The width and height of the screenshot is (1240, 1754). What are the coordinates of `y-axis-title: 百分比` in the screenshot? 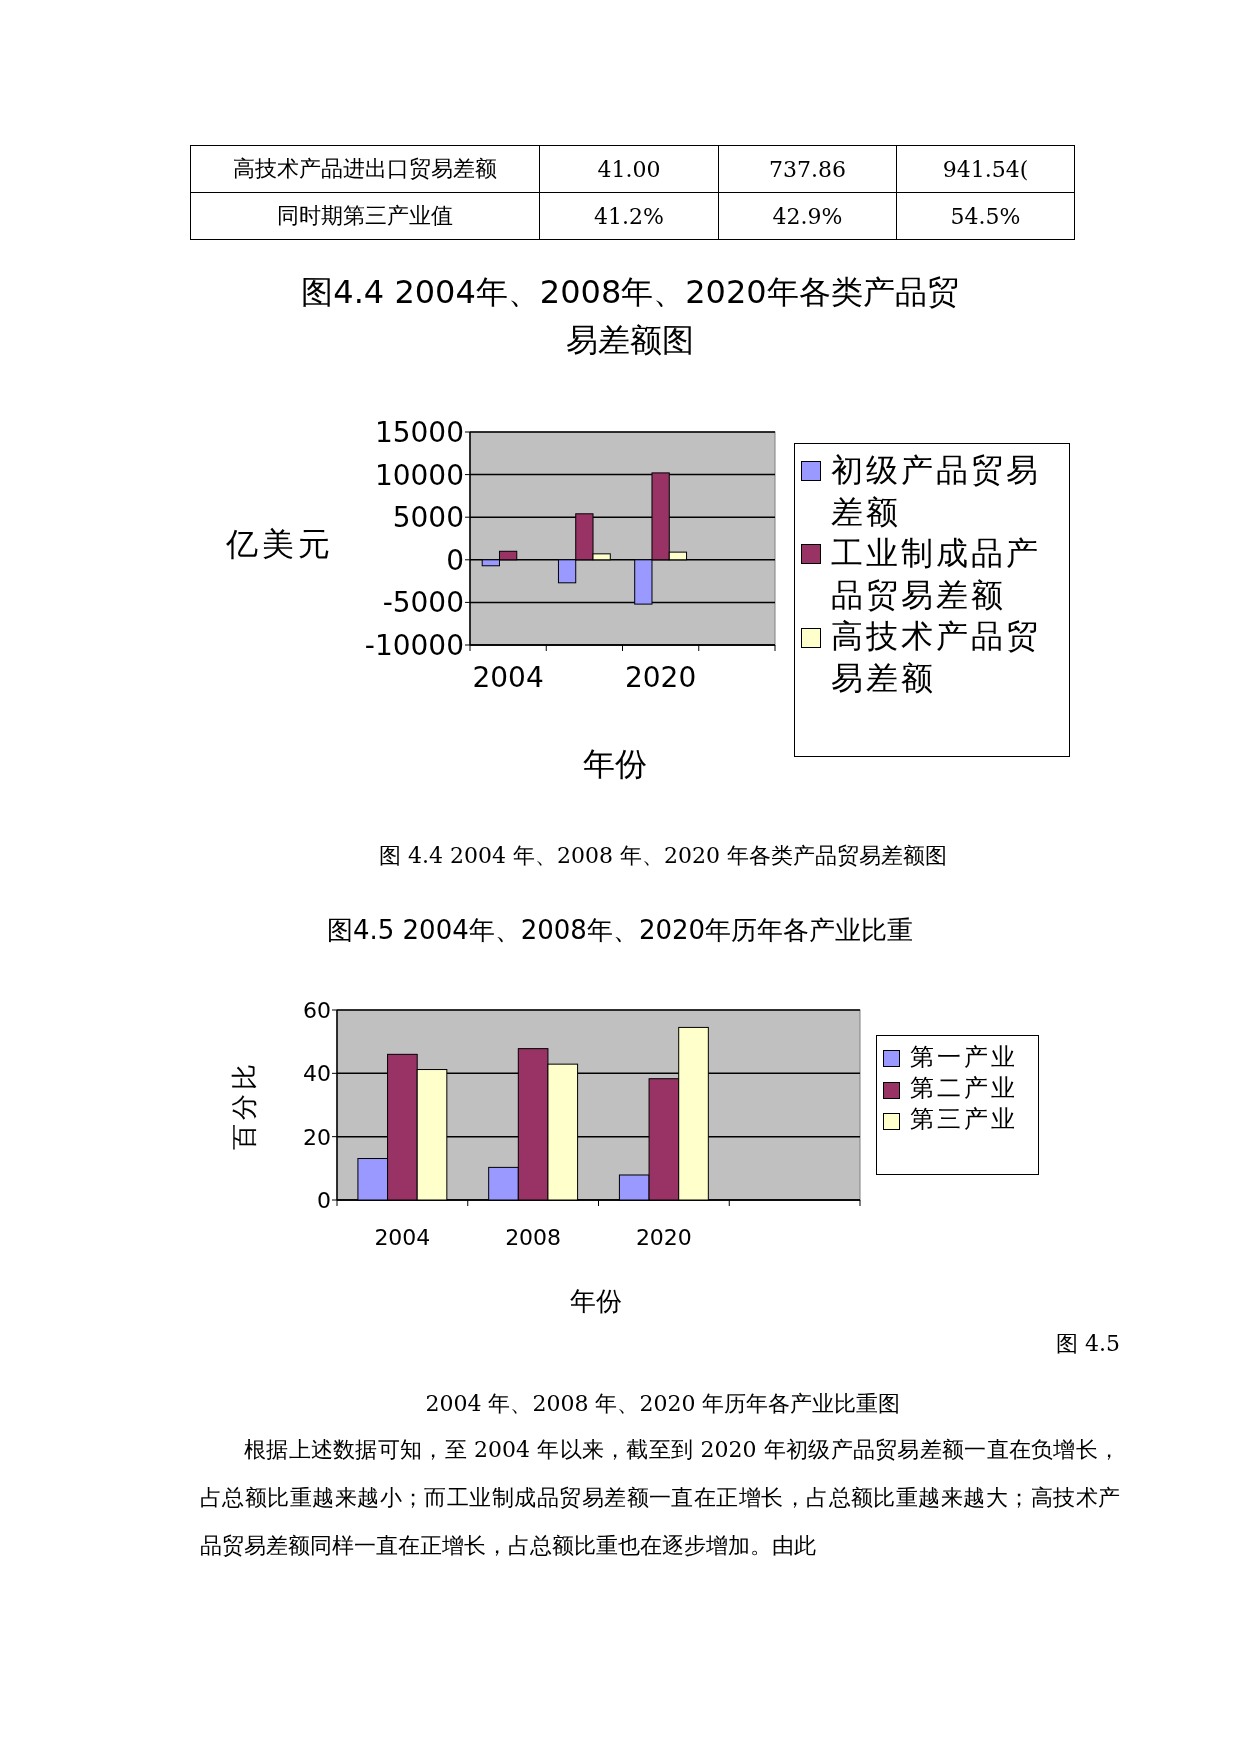 It's located at (244, 1105).